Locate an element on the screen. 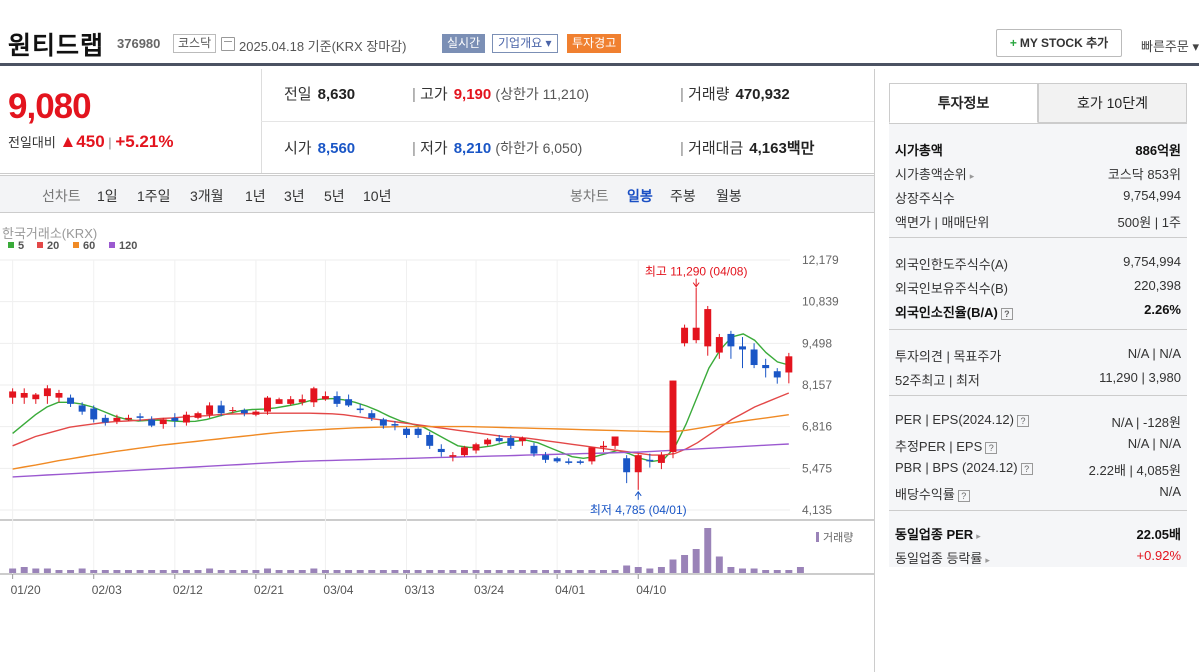 This screenshot has height=672, width=1199. info-row: 배당수익률? N/A is located at coordinates (1038, 494).